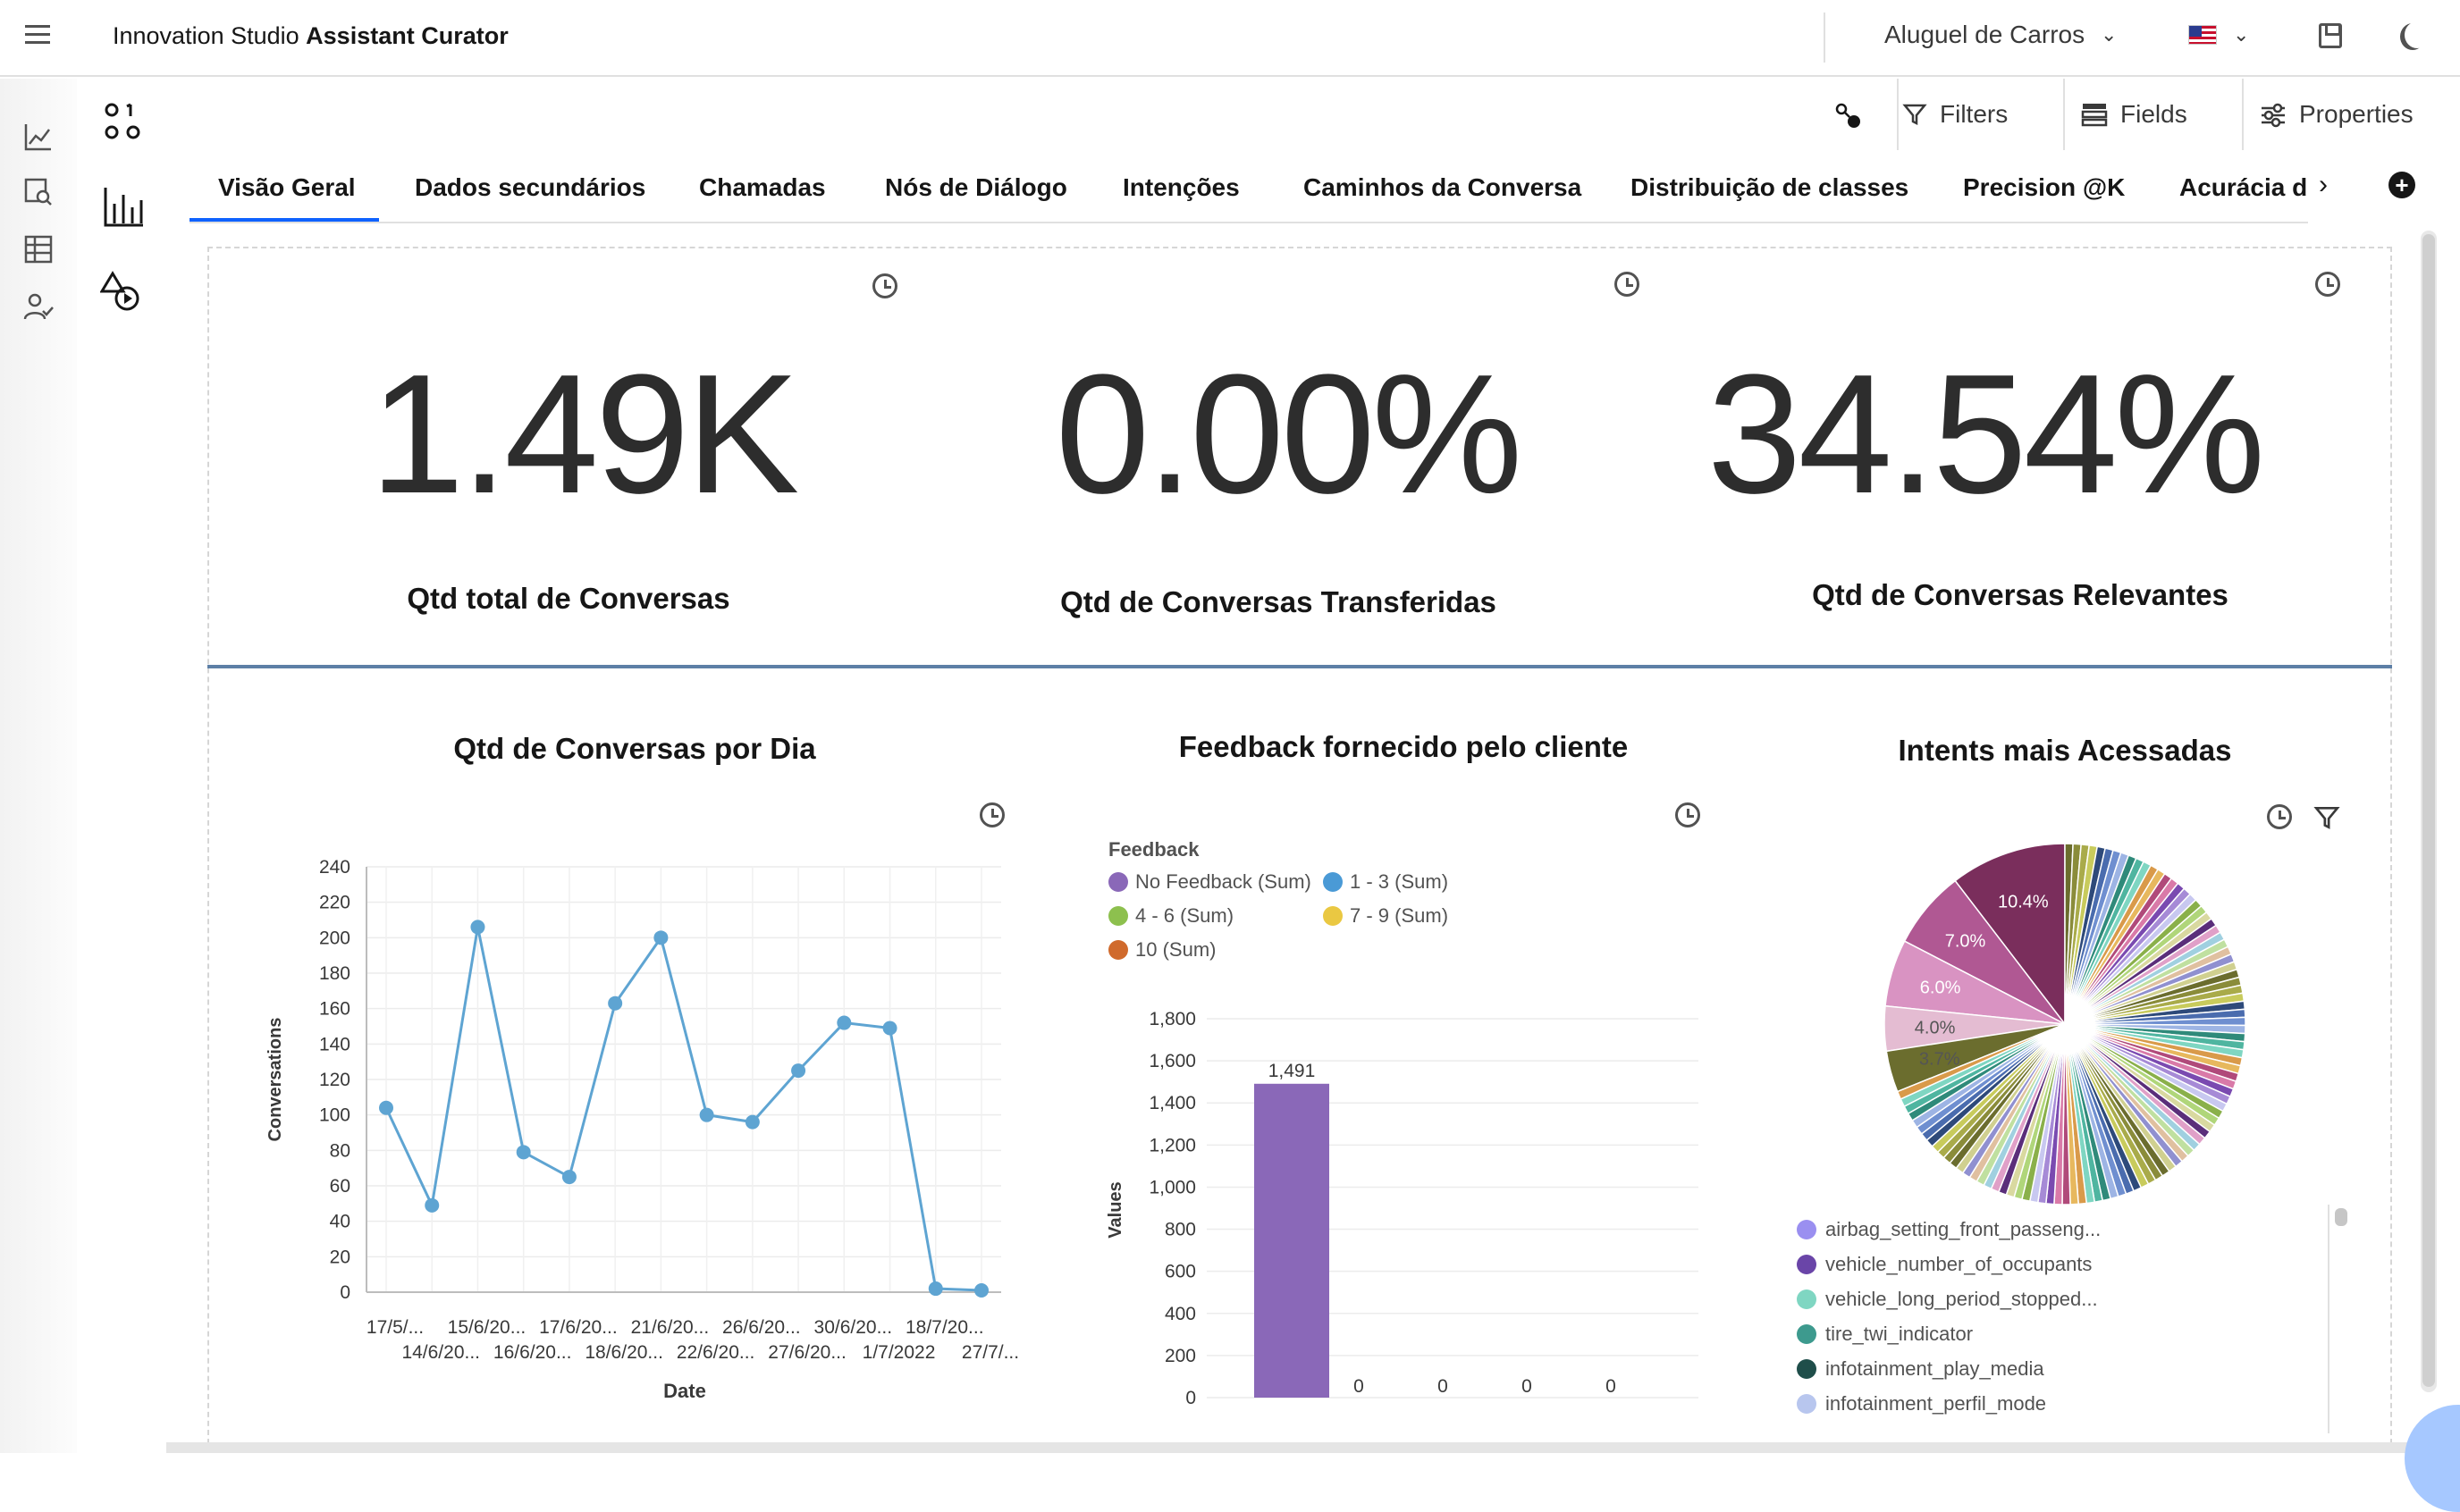 The width and height of the screenshot is (2460, 1512). I want to click on search-report-icon, so click(38, 192).